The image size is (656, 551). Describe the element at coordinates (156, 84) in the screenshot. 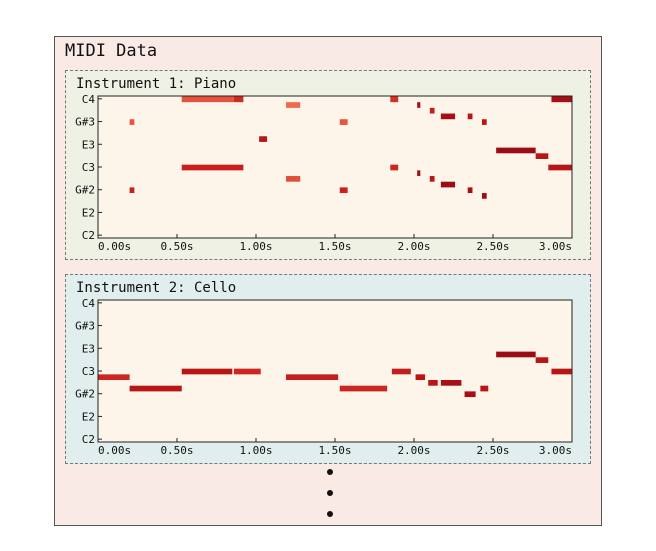

I see `instrument-title: Instrument 1: Piano` at that location.